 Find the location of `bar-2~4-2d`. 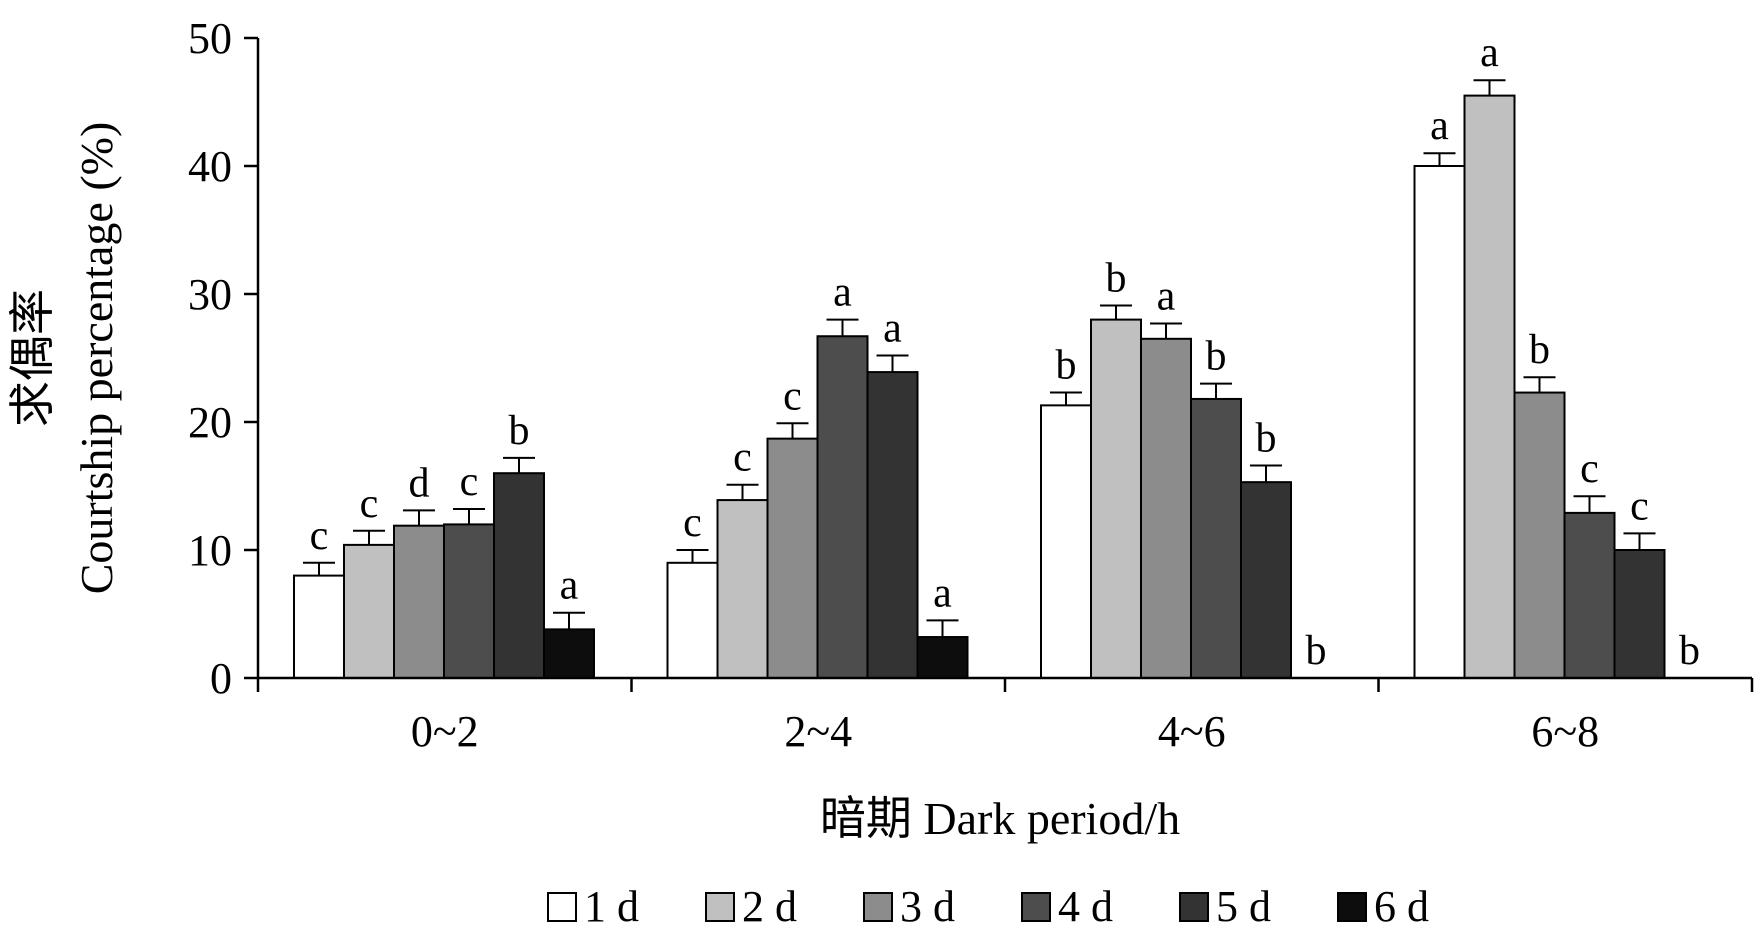

bar-2~4-2d is located at coordinates (742, 589).